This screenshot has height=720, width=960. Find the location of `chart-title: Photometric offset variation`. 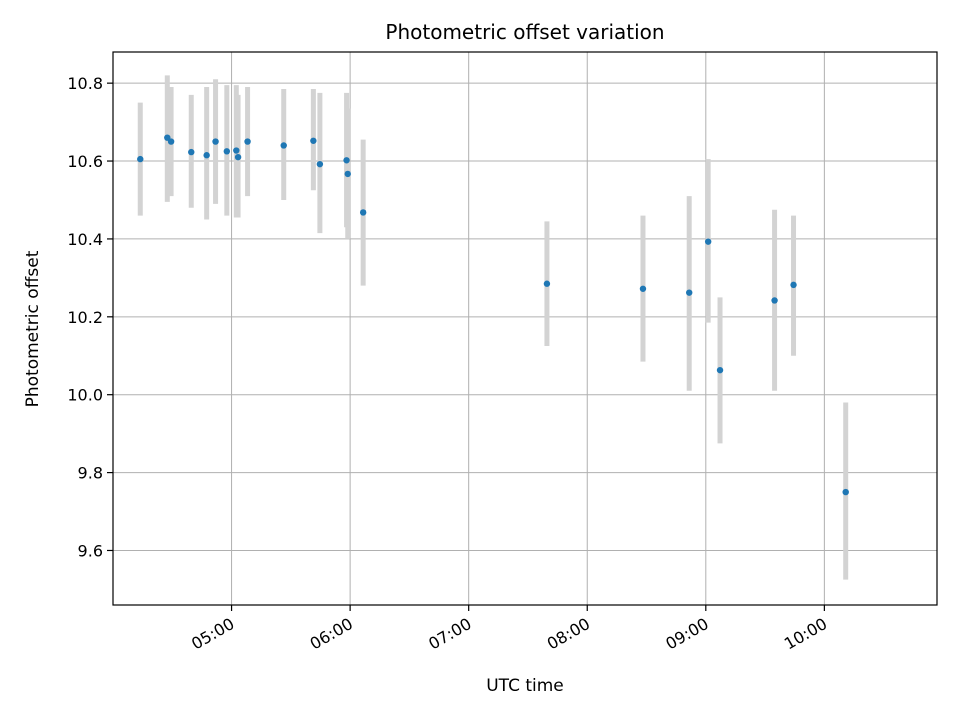

chart-title: Photometric offset variation is located at coordinates (524, 32).